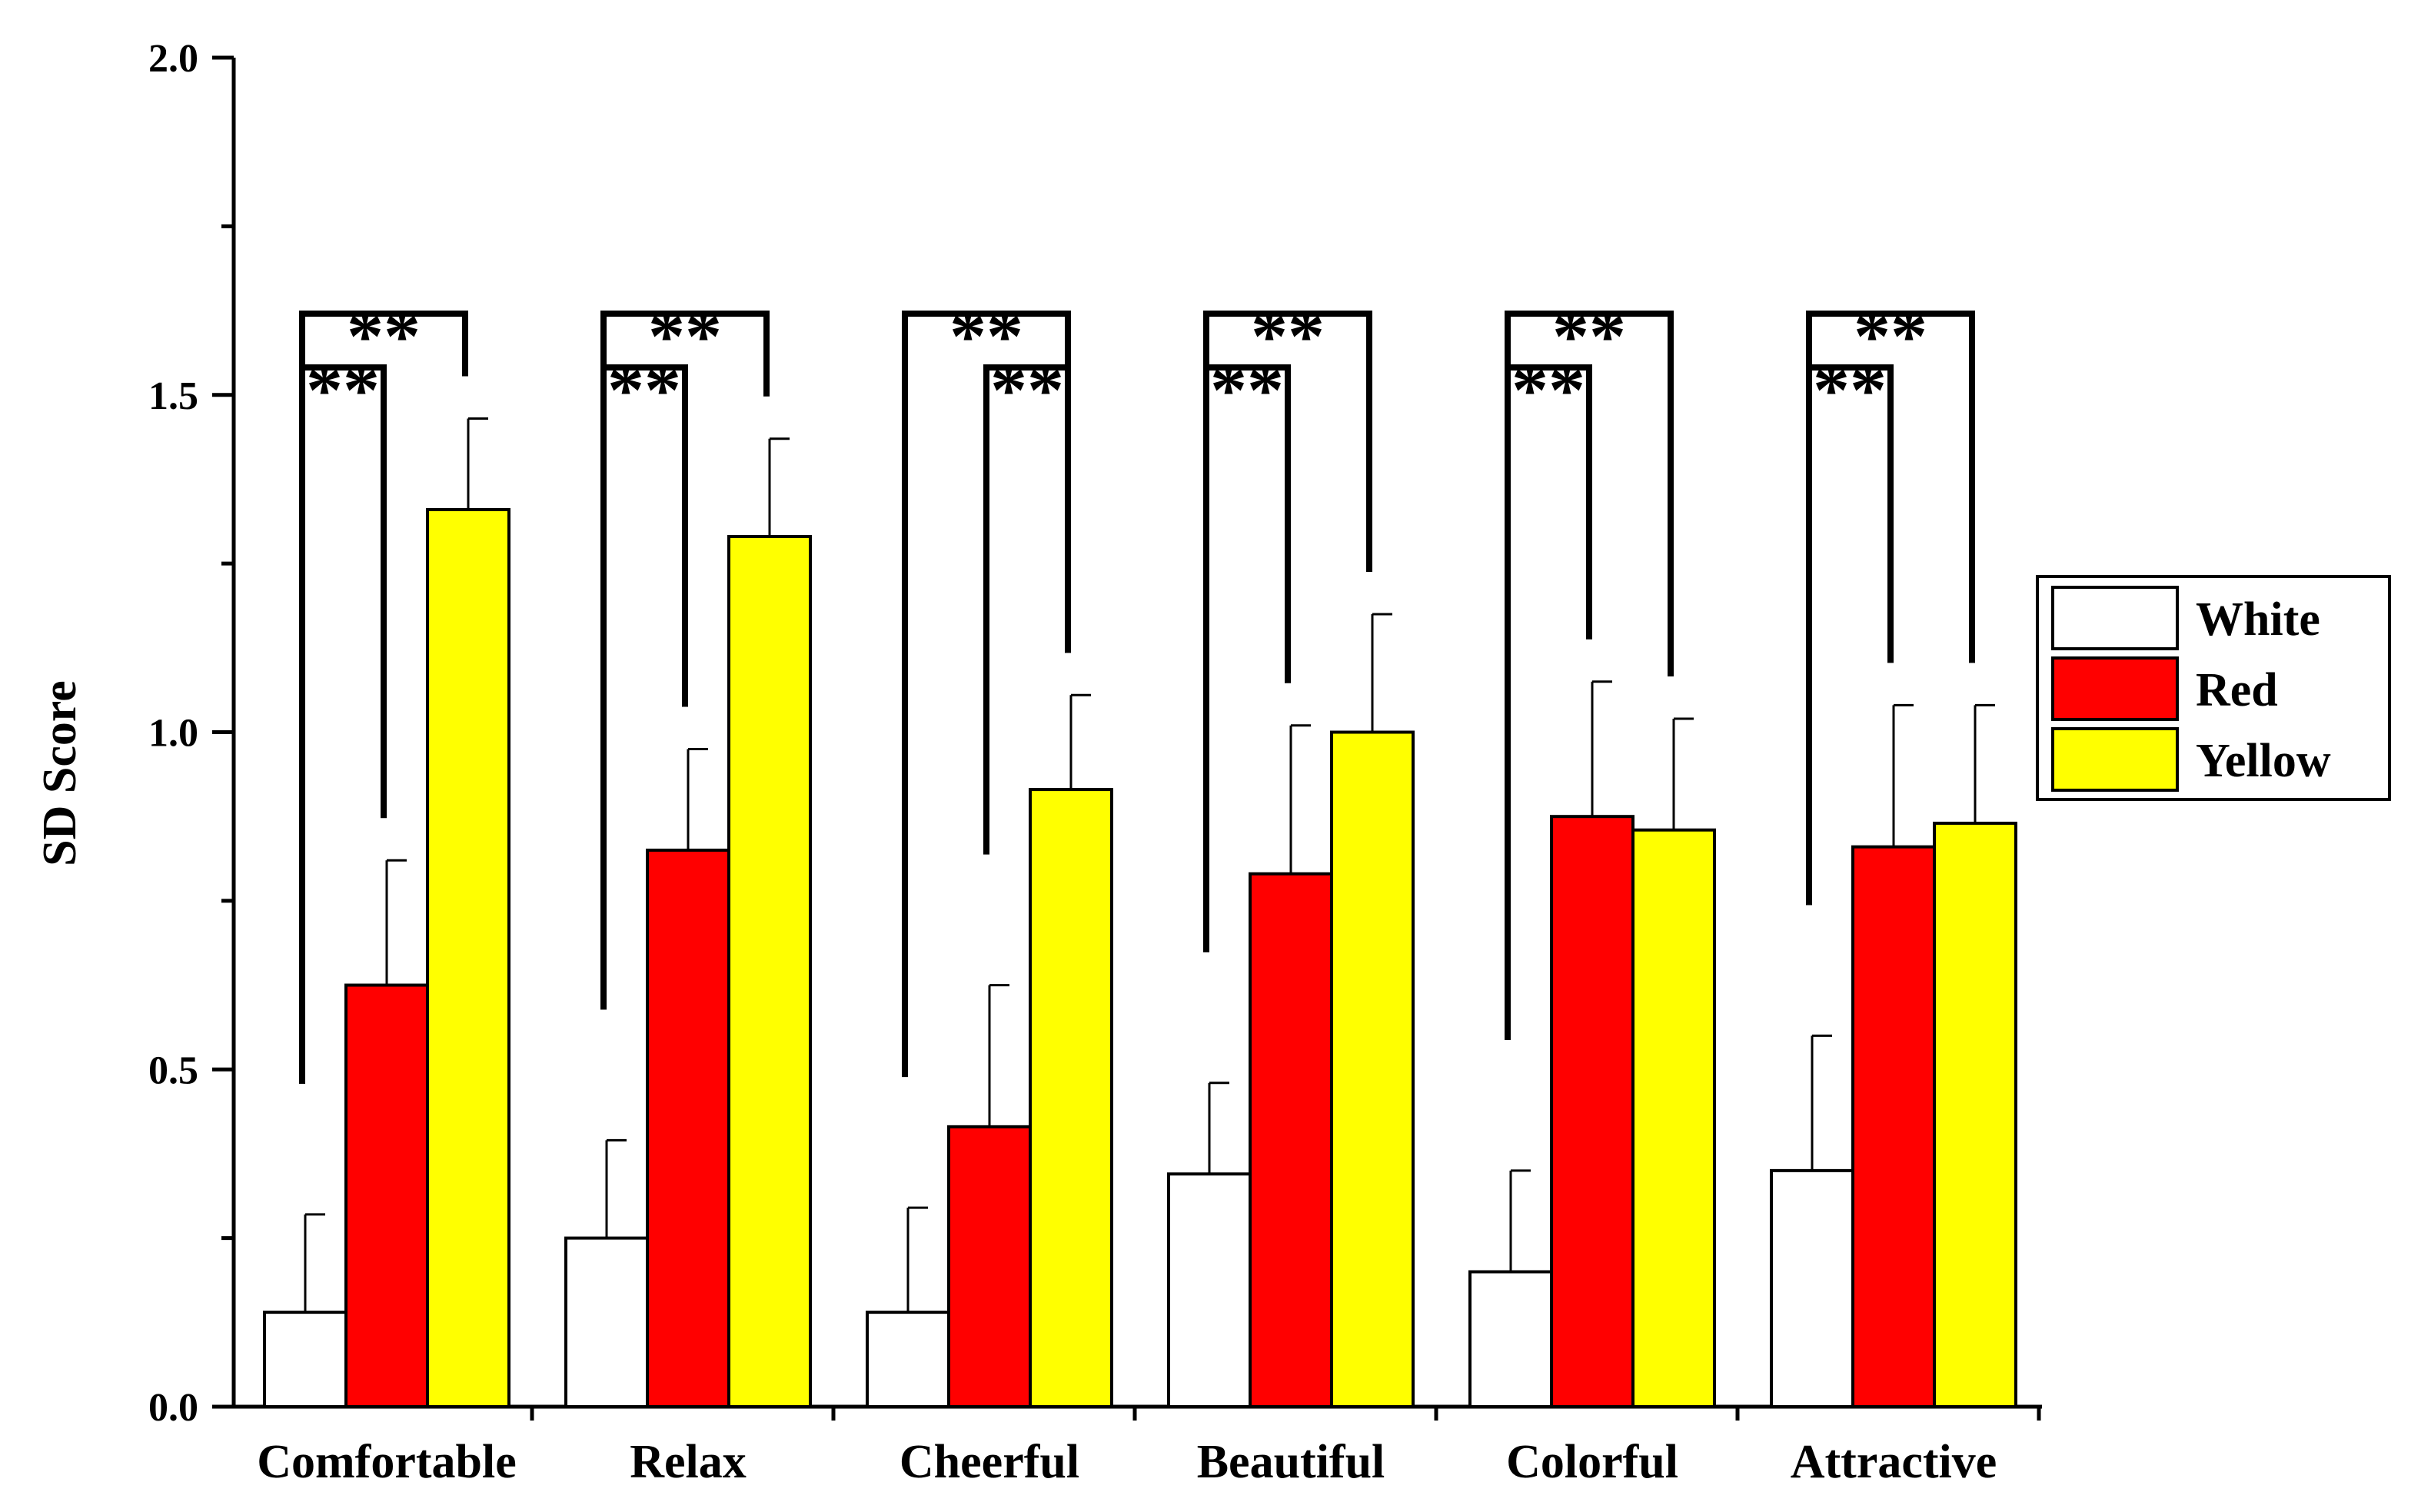 The height and width of the screenshot is (1512, 2411). Describe the element at coordinates (387, 1462) in the screenshot. I see `category-label-comfortable: Comfortable` at that location.